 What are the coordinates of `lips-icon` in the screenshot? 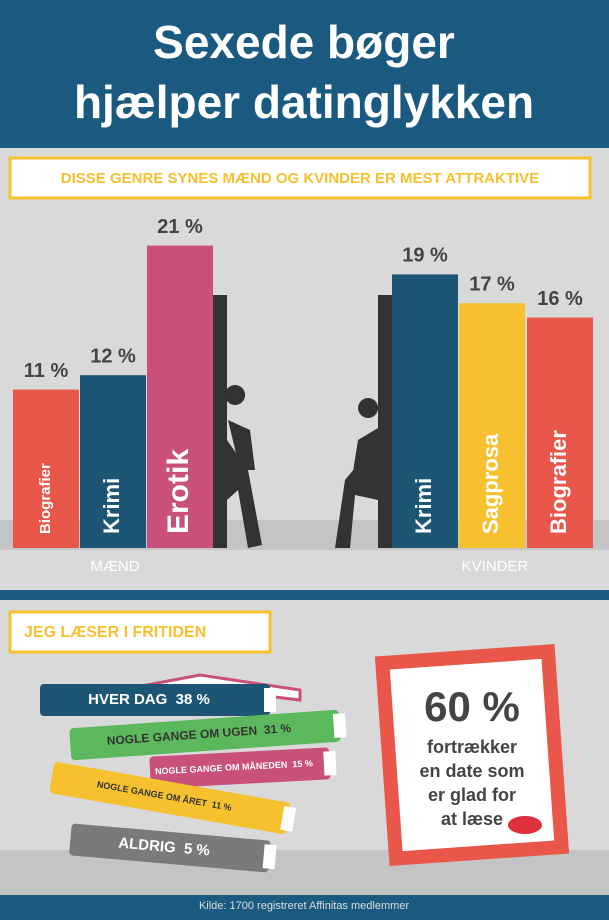 It's located at (525, 825).